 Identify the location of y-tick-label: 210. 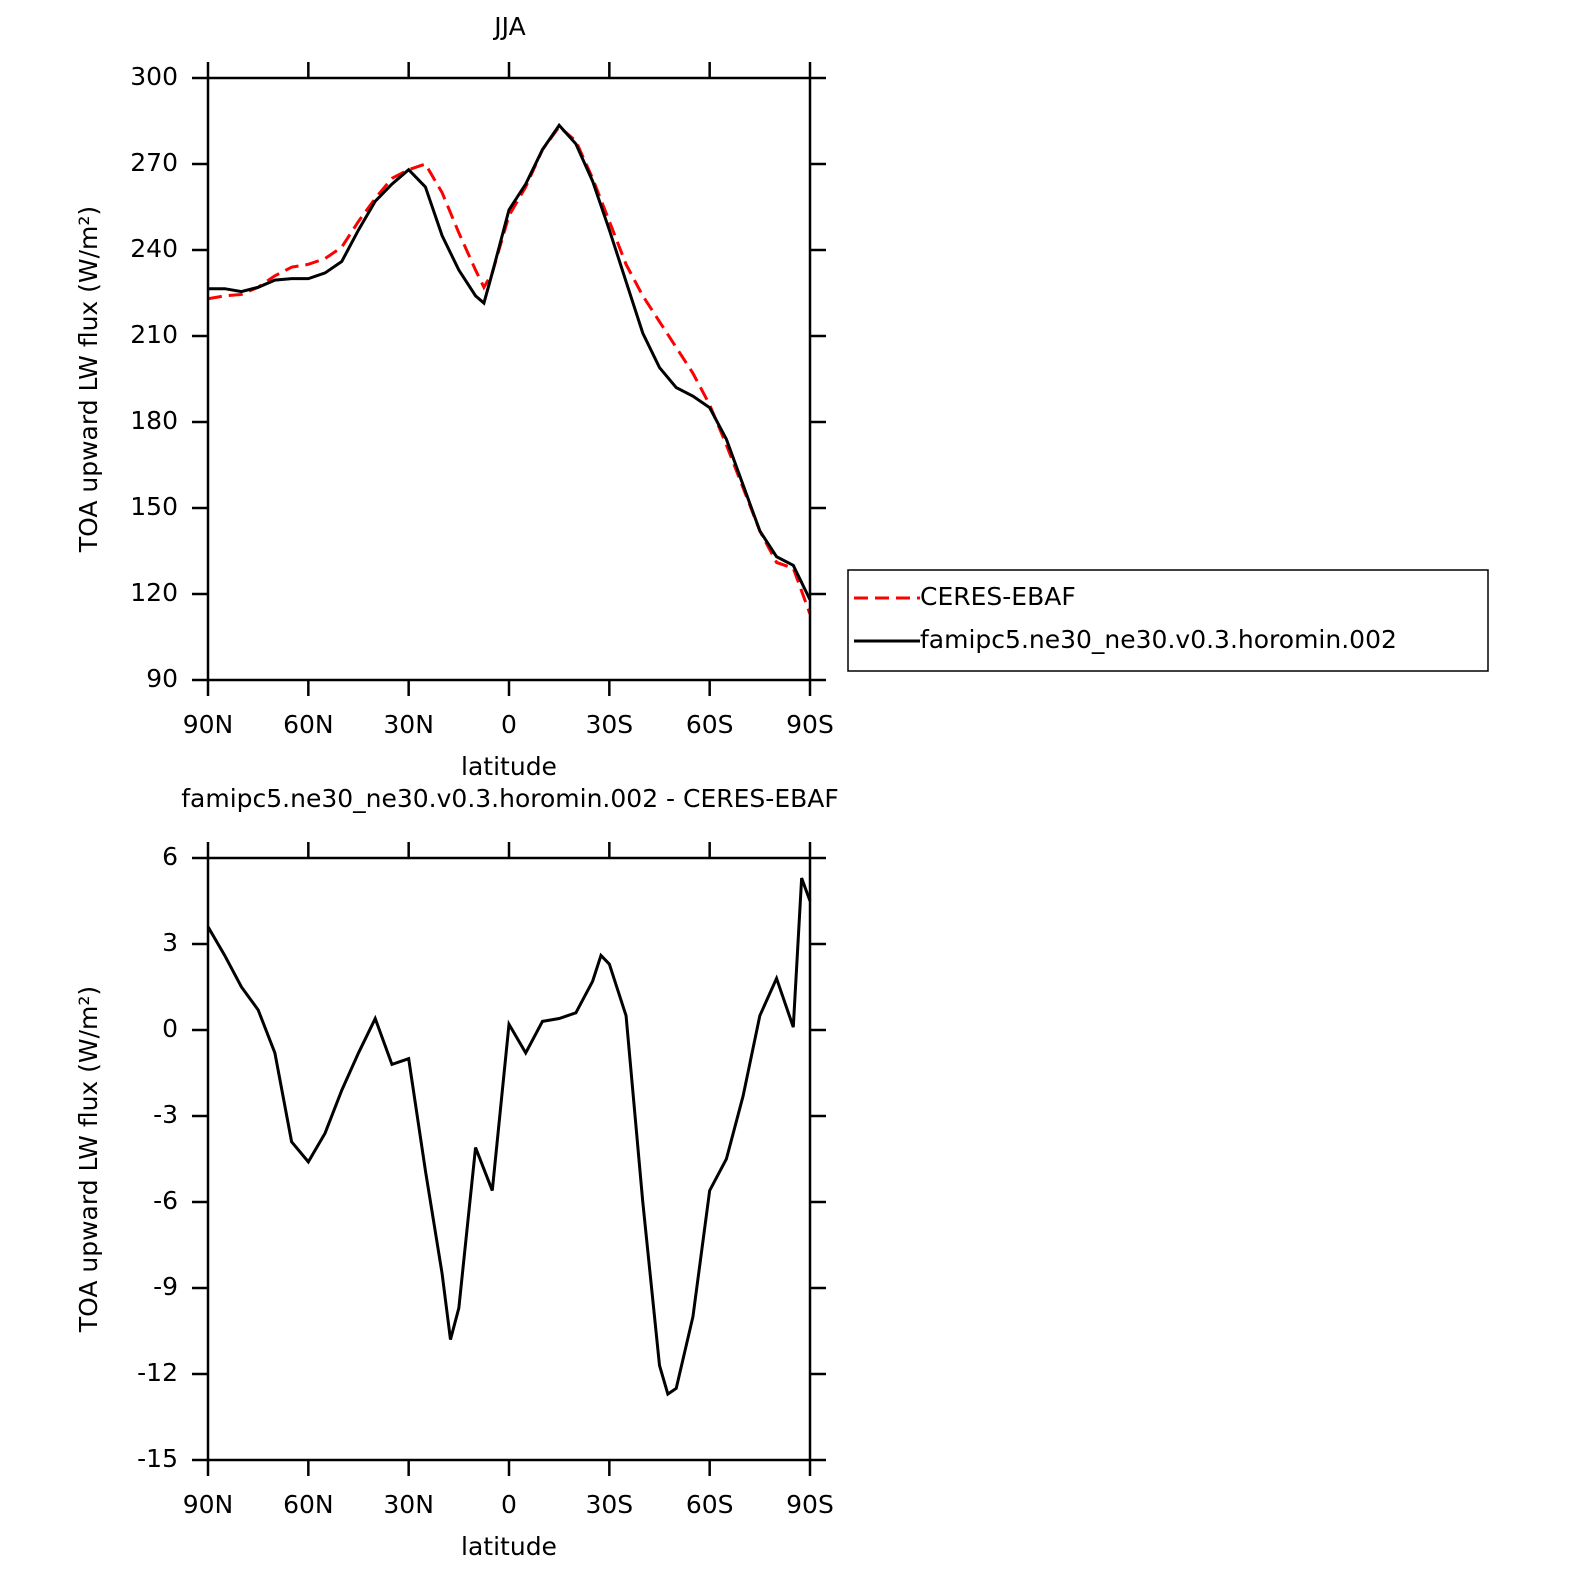
(154, 334).